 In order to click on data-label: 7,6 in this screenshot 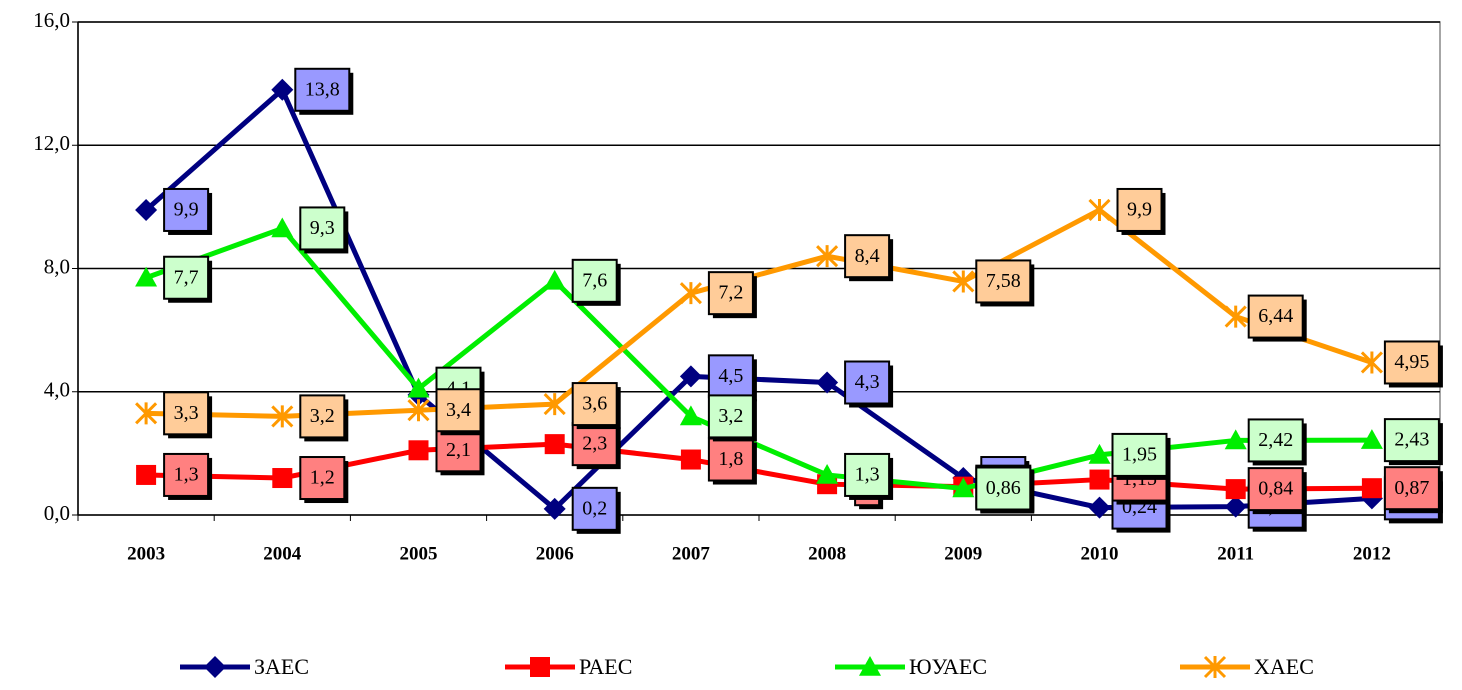, I will do `click(594, 280)`.